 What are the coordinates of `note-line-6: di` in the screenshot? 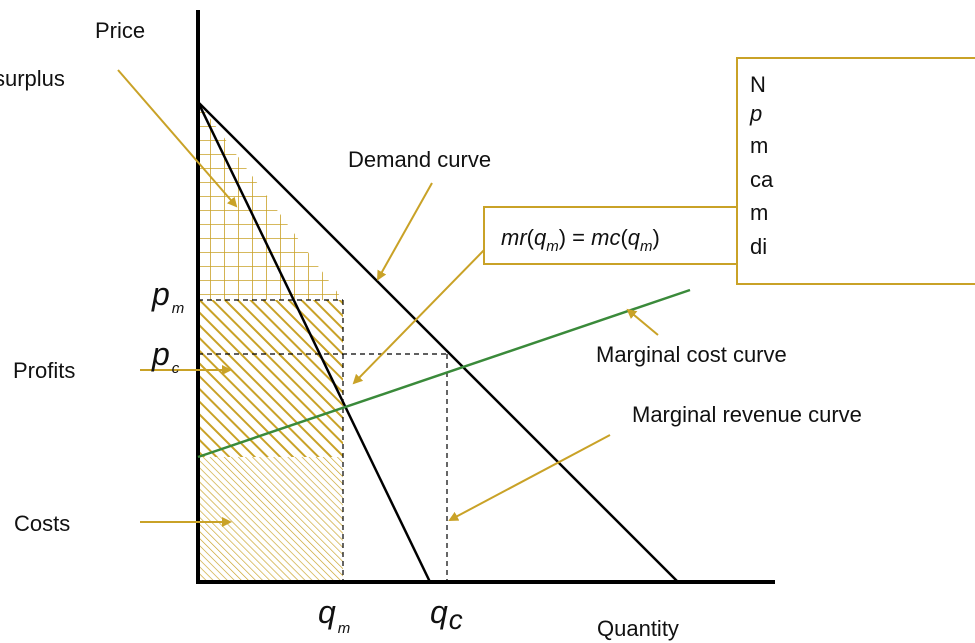 It's located at (758, 246).